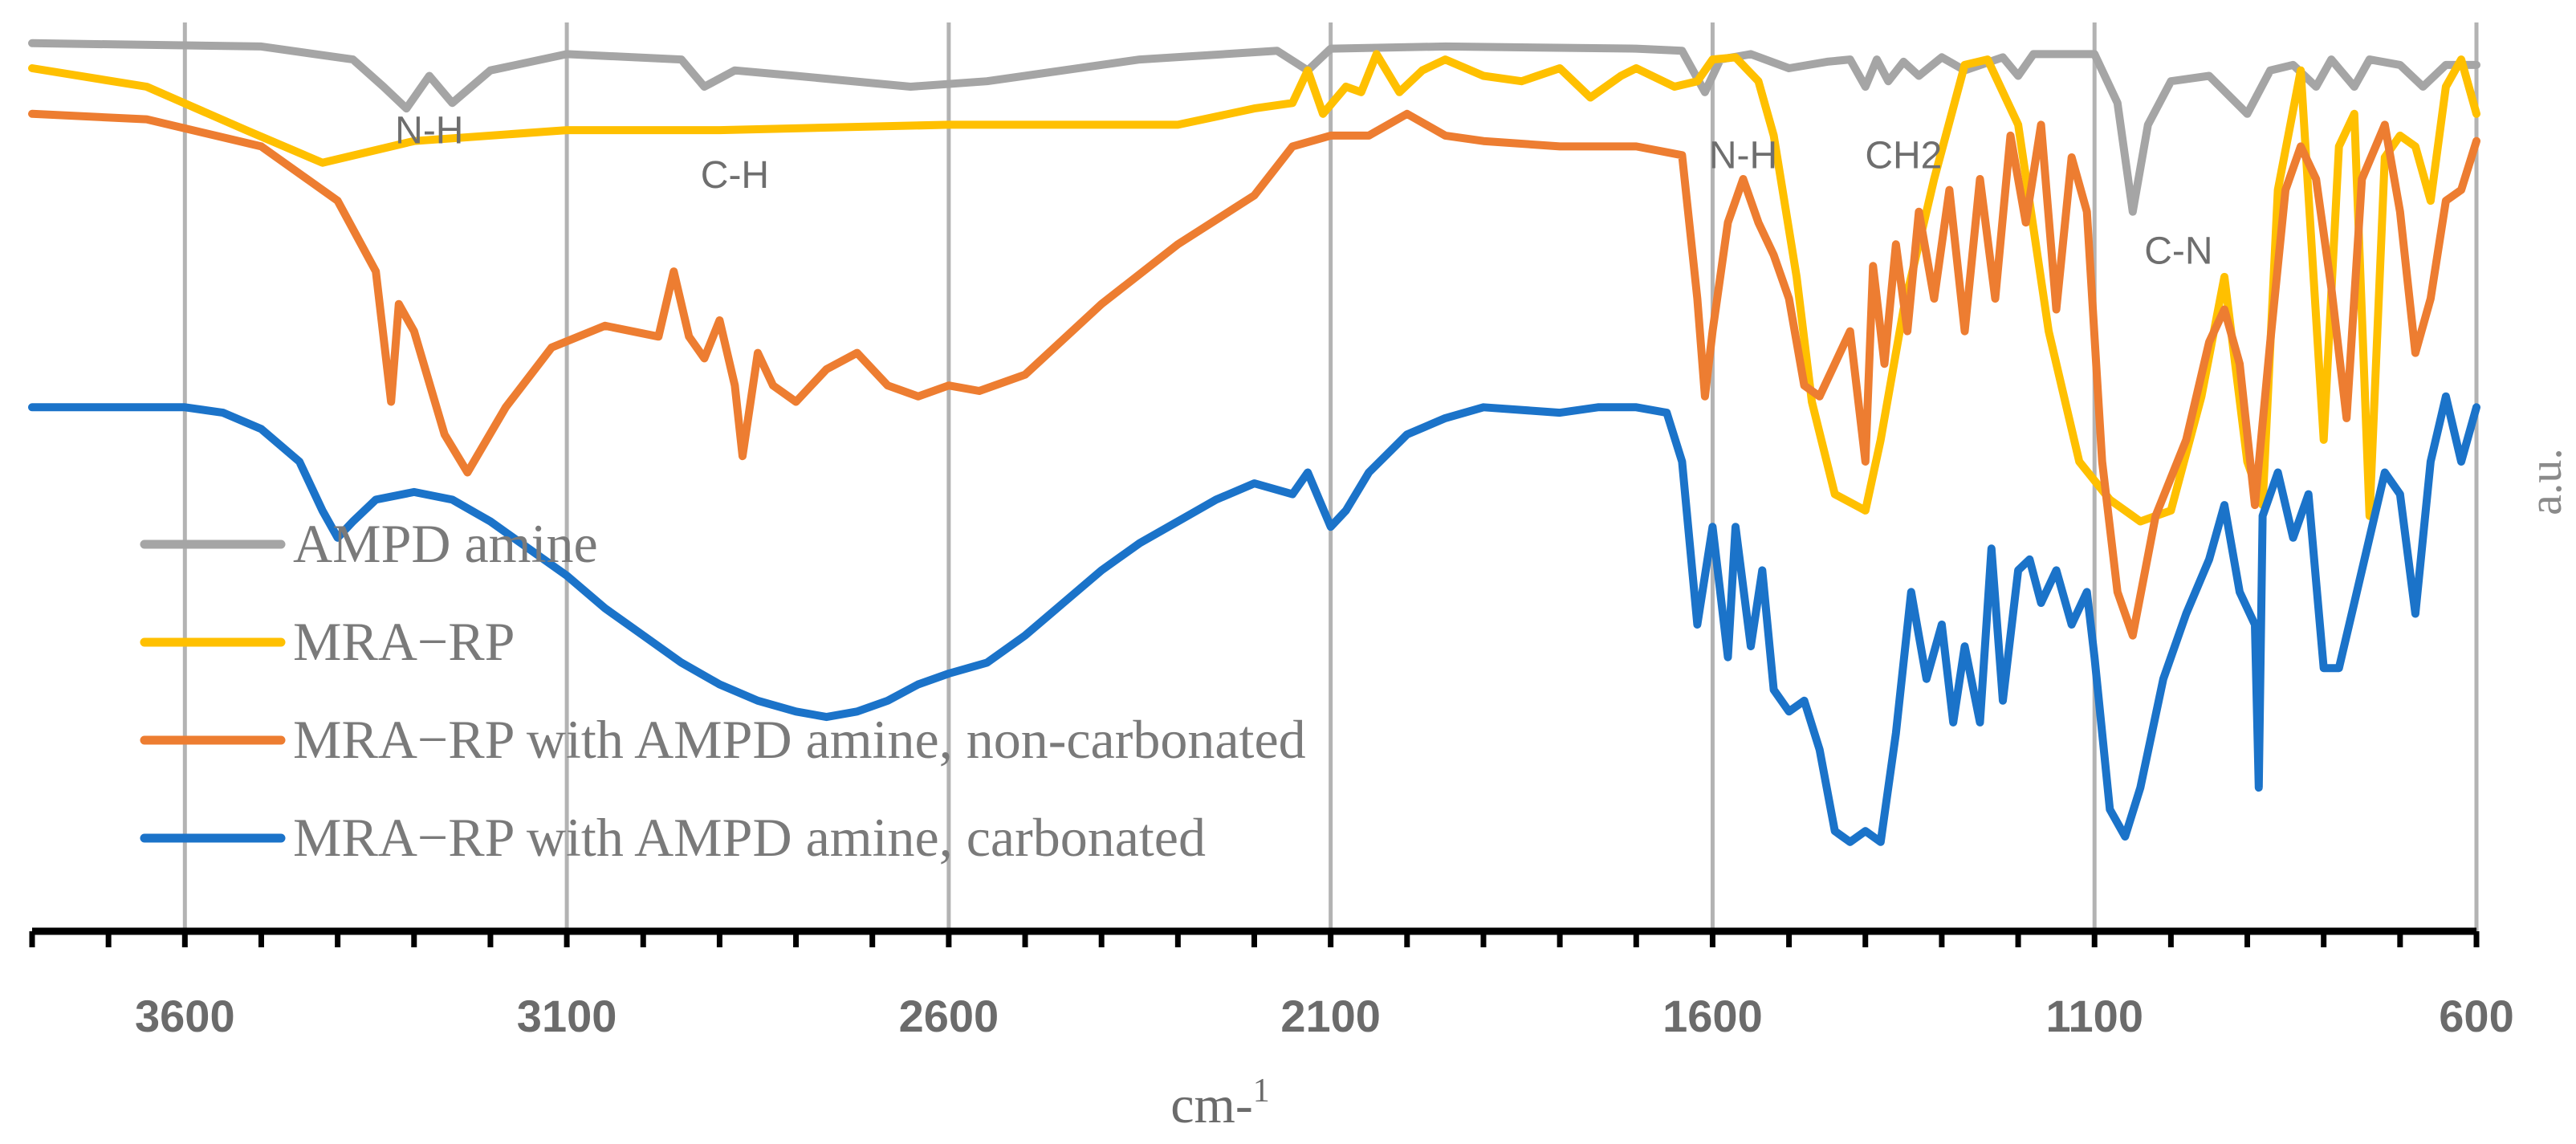  I want to click on x-tick-label-3600: 3600, so click(185, 1016).